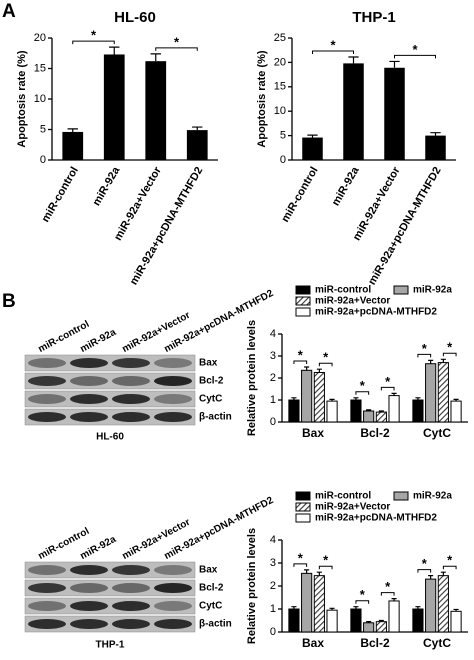 The width and height of the screenshot is (474, 660). I want to click on x-tick-label: miR-control, so click(60, 194).